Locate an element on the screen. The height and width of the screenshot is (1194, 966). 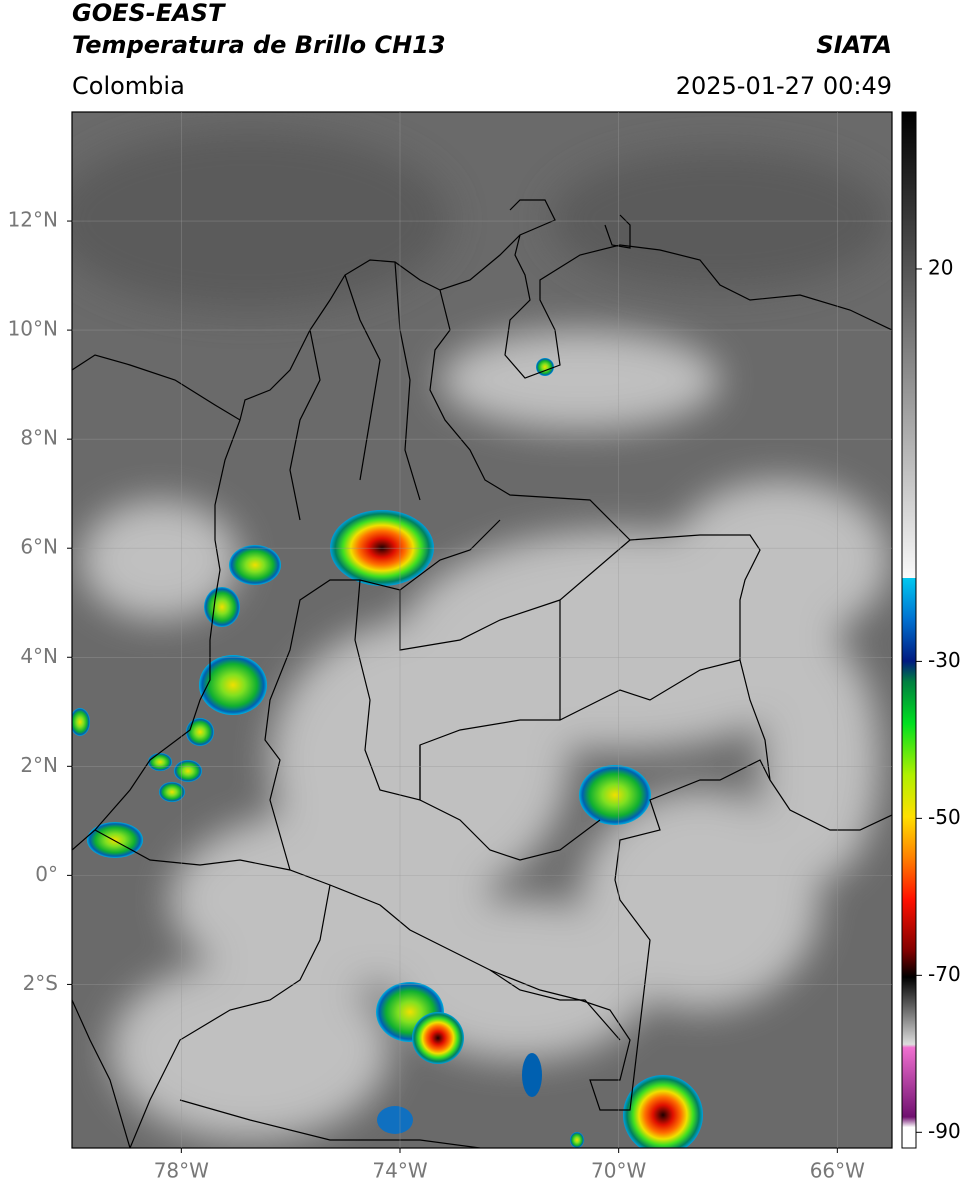
x-tick-label: 74°W is located at coordinates (399, 1171).